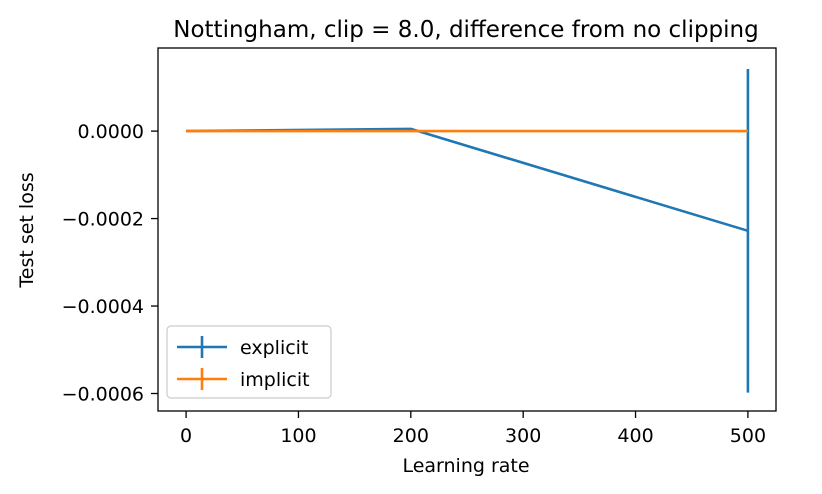 This screenshot has width=822, height=494. What do you see at coordinates (523, 436) in the screenshot?
I see `x-tick-label: 300` at bounding box center [523, 436].